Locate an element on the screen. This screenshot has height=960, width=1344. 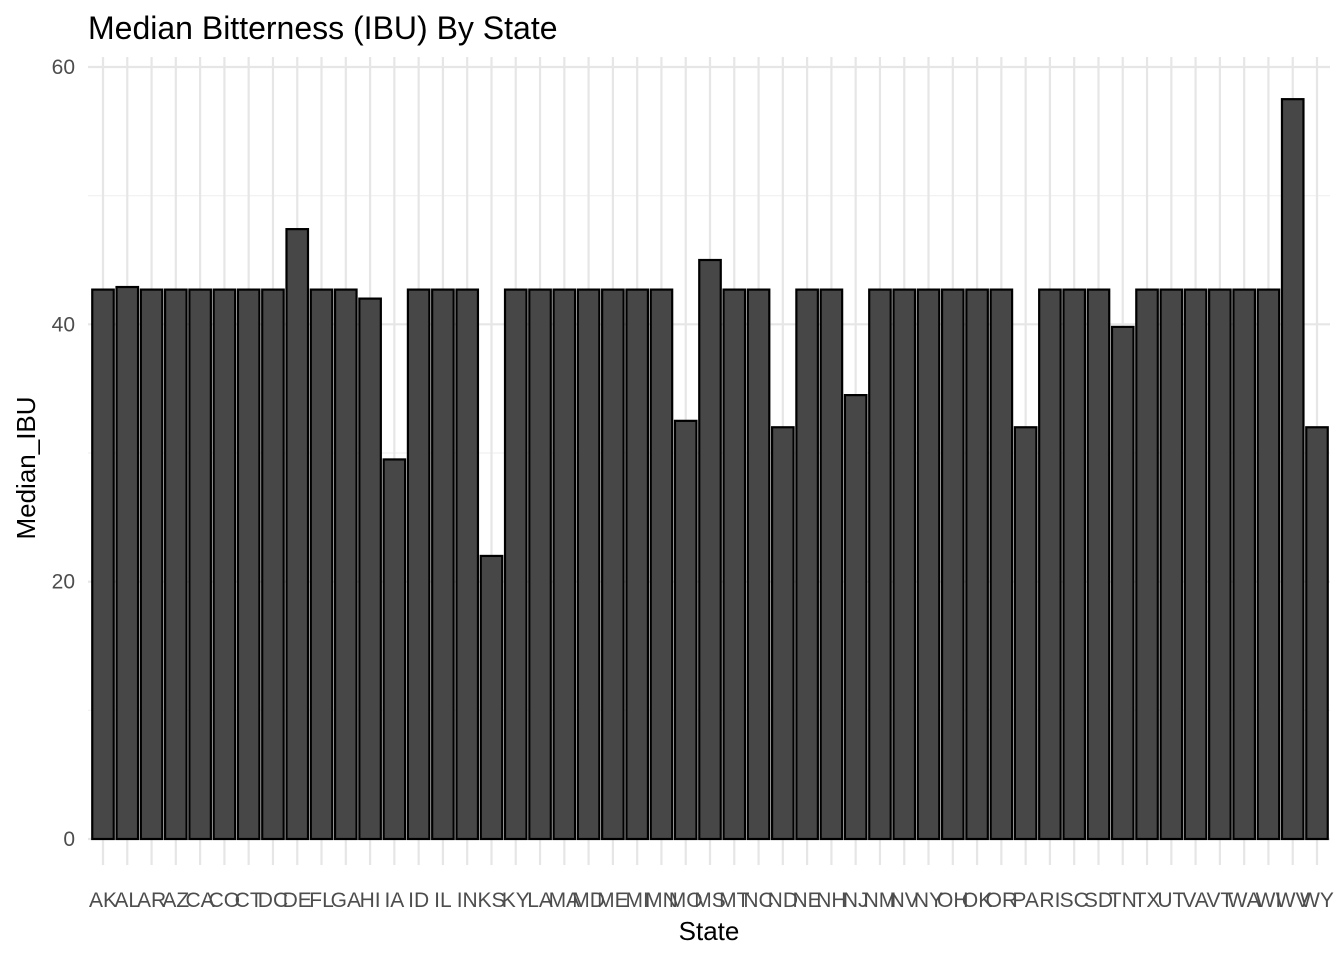
x-tick-label: CA is located at coordinates (200, 900).